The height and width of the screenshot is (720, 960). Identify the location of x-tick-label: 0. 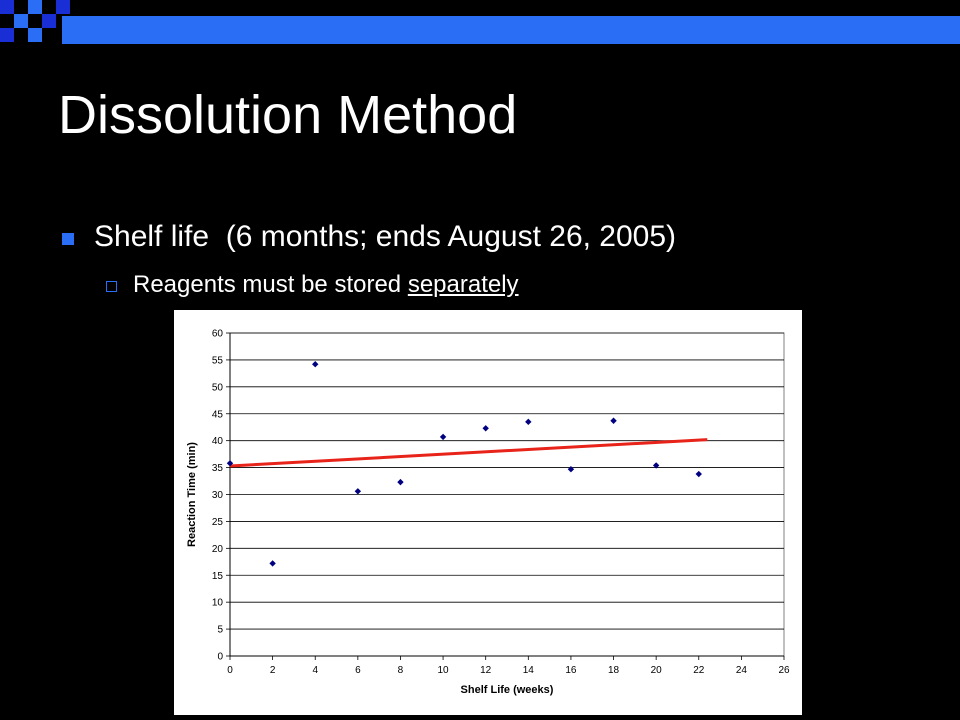
(230, 670).